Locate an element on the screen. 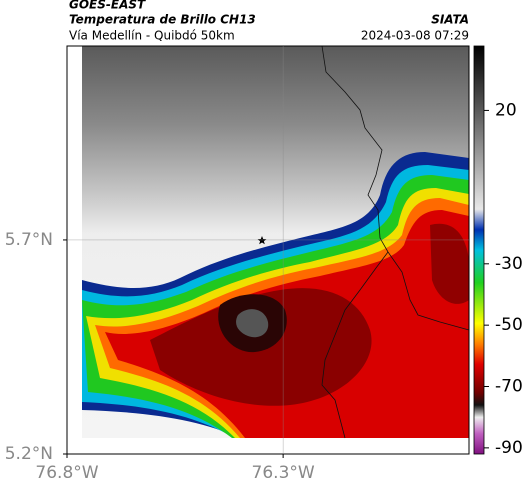 The width and height of the screenshot is (526, 495). source: SIATA is located at coordinates (450, 20).